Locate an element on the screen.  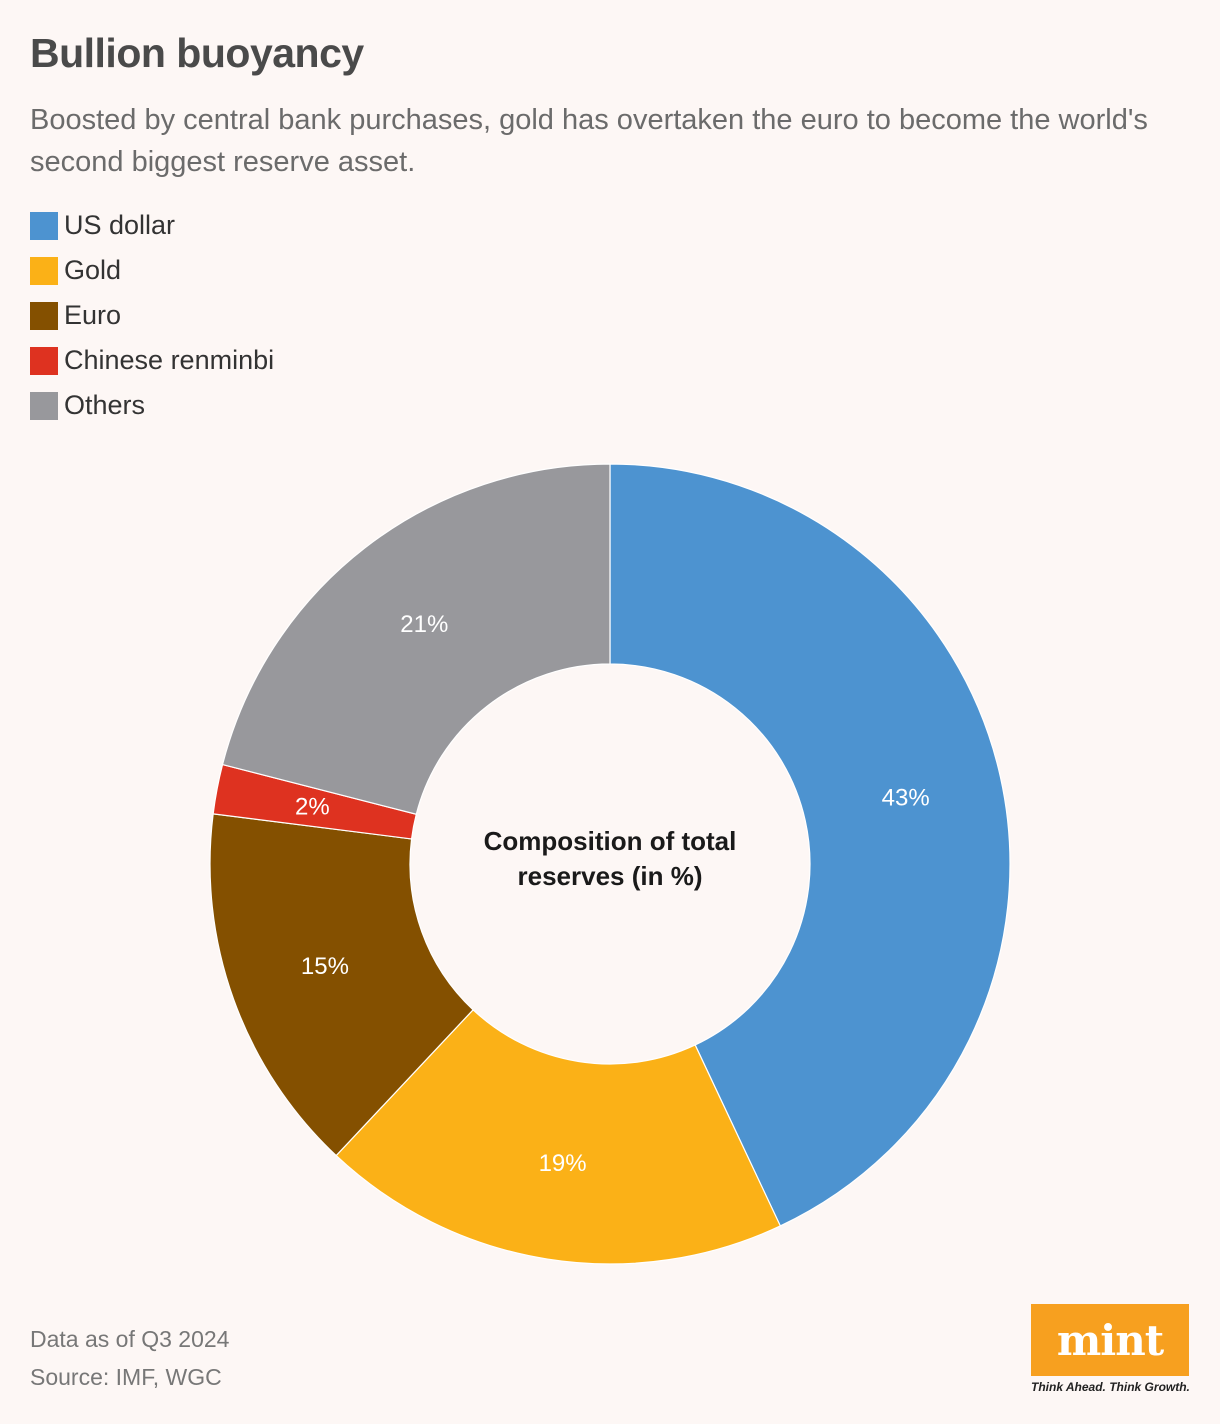
mint-logo-text: mint is located at coordinates (1110, 1340).